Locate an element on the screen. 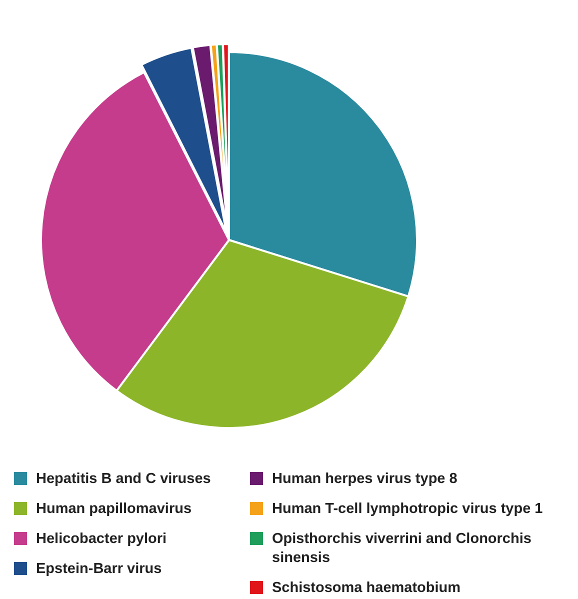  legend-label: Hepatitis B and C viruses is located at coordinates (123, 479).